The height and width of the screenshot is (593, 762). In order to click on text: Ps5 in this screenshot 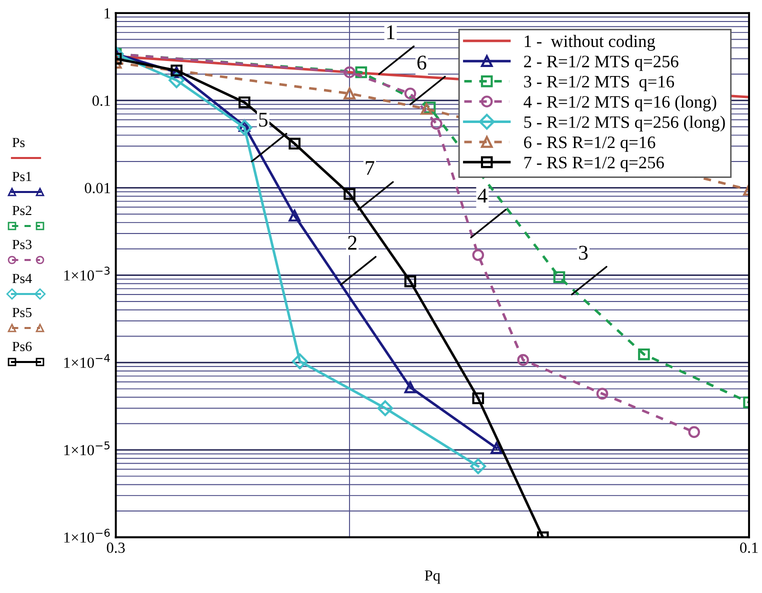, I will do `click(22, 313)`.